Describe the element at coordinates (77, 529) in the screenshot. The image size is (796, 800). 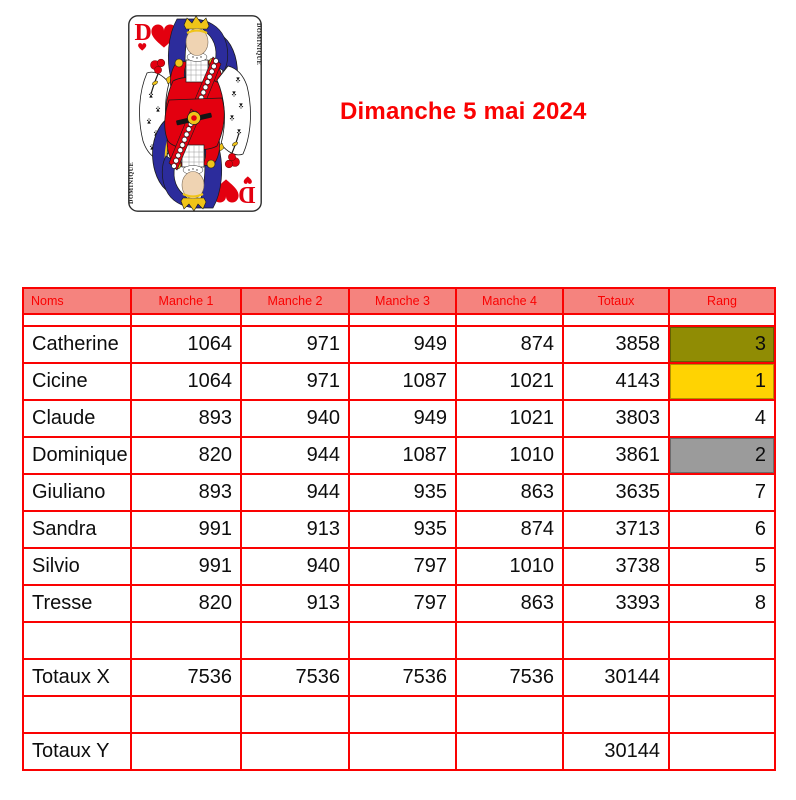
I see `player-name-cell: Sandra` at that location.